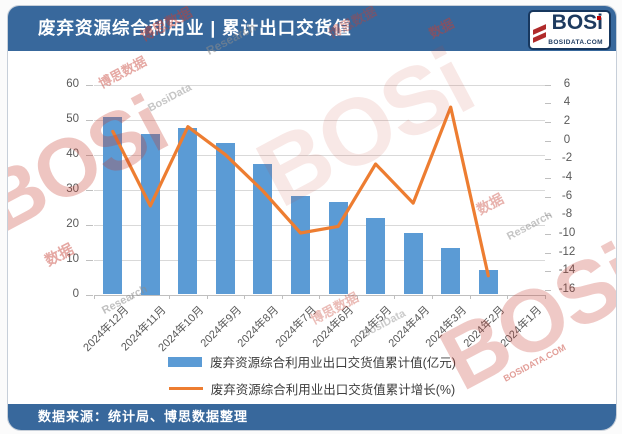 This screenshot has height=434, width=622. What do you see at coordinates (567, 195) in the screenshot?
I see `y-axis-label-right: -6` at bounding box center [567, 195].